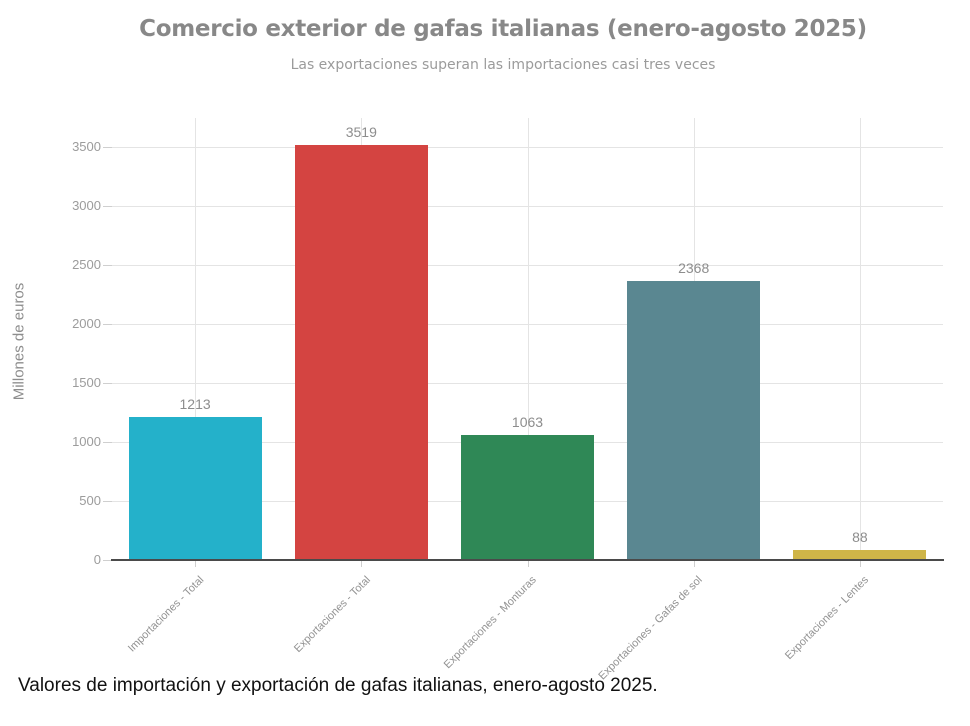 The image size is (970, 726). Describe the element at coordinates (86, 146) in the screenshot. I see `y-tick-label: 3500` at that location.